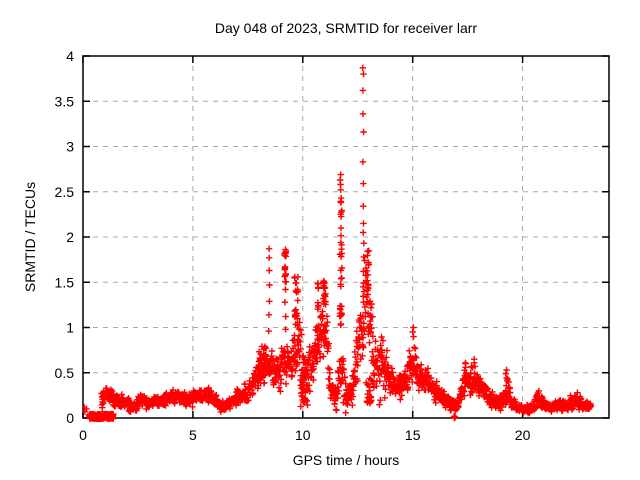  I want to click on y-tick-label: 0, so click(70, 418).